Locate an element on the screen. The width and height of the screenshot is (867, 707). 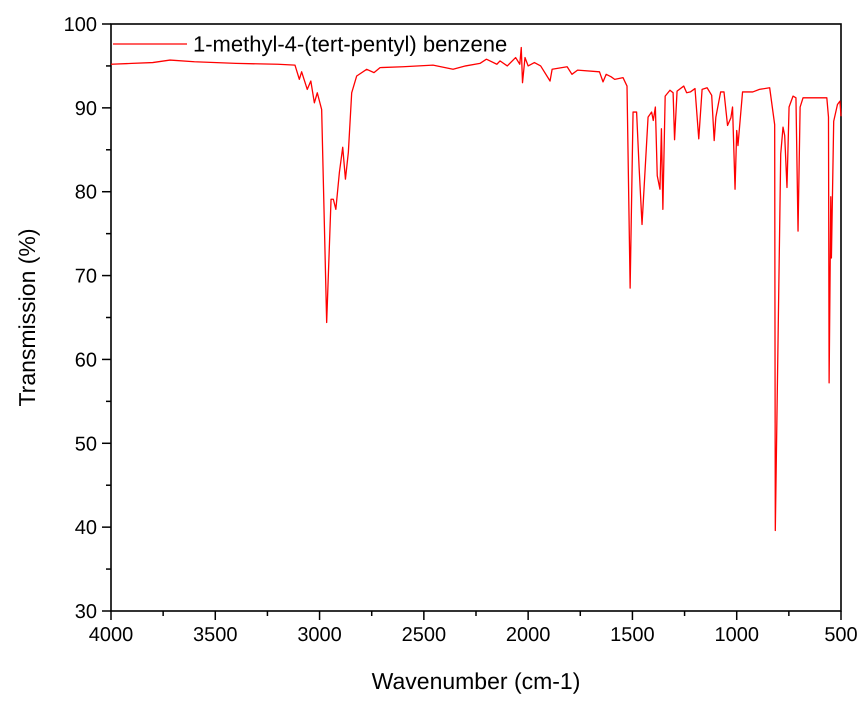
y-tick-label: 100 is located at coordinates (80, 25).